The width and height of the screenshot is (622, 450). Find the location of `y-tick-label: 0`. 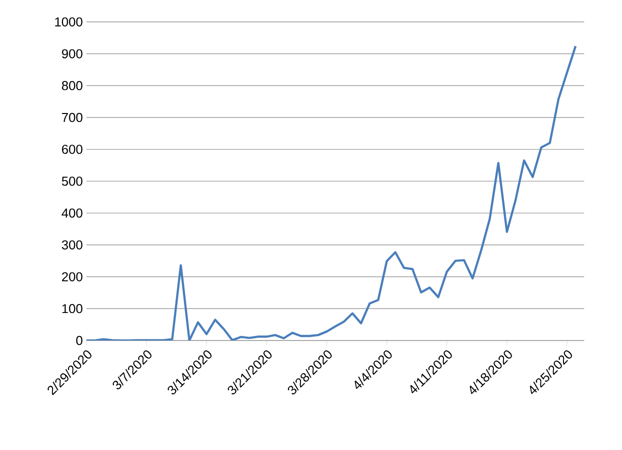

y-tick-label: 0 is located at coordinates (79, 341).